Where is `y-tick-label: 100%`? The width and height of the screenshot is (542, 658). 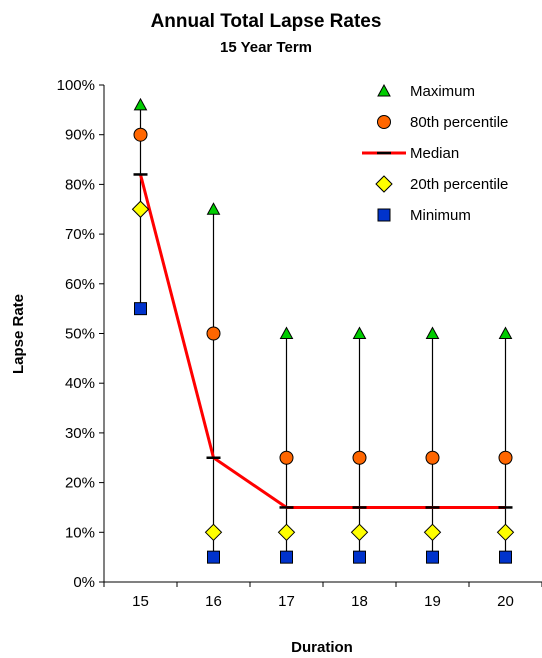
y-tick-label: 100% is located at coordinates (76, 85).